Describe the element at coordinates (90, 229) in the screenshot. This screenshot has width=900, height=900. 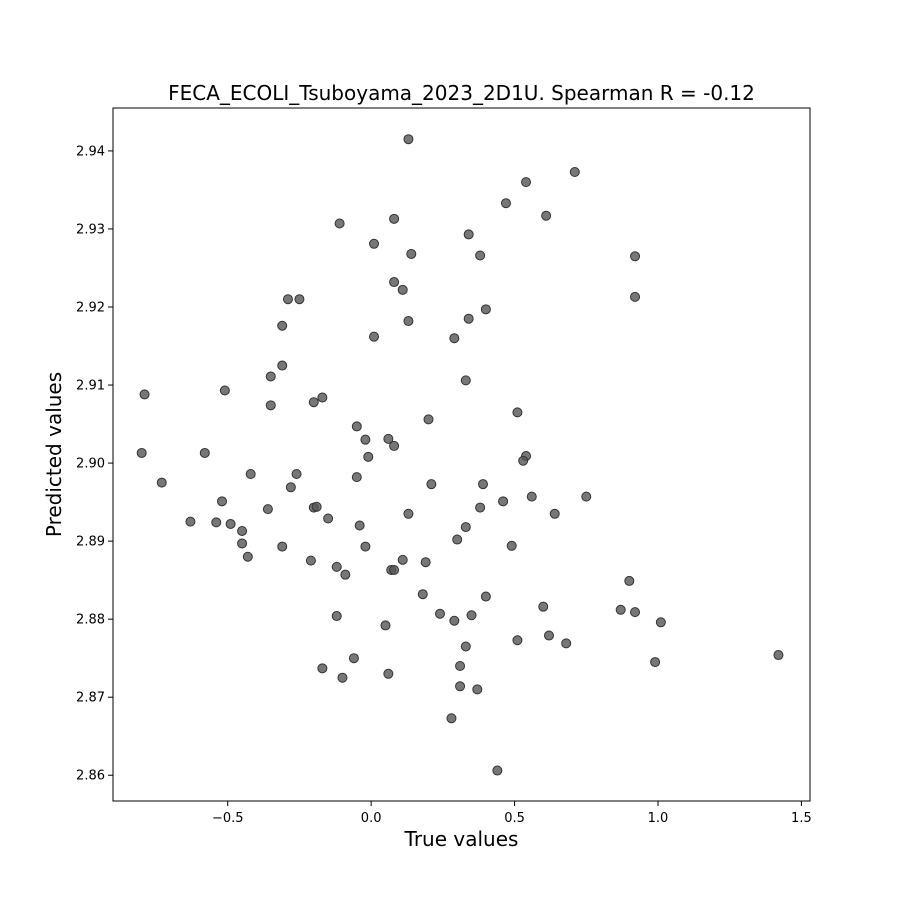
I see `y-tick-label: 2.93` at that location.